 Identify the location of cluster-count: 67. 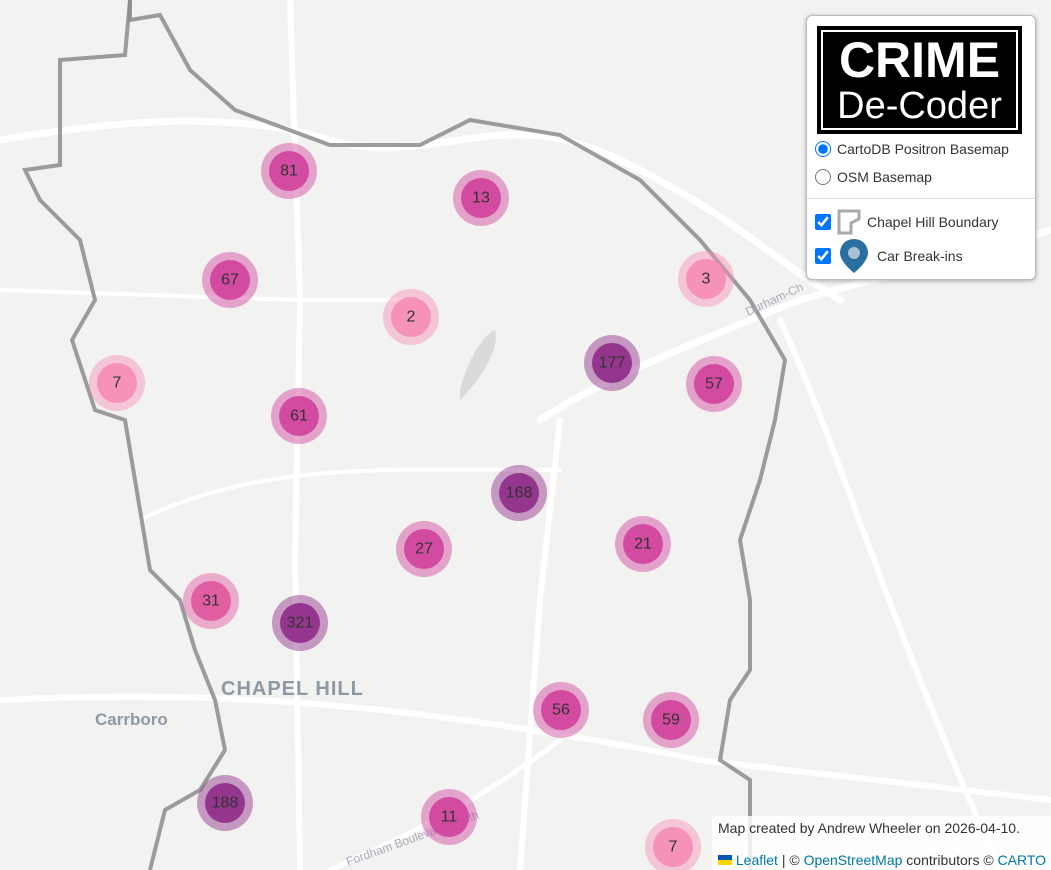
(230, 280).